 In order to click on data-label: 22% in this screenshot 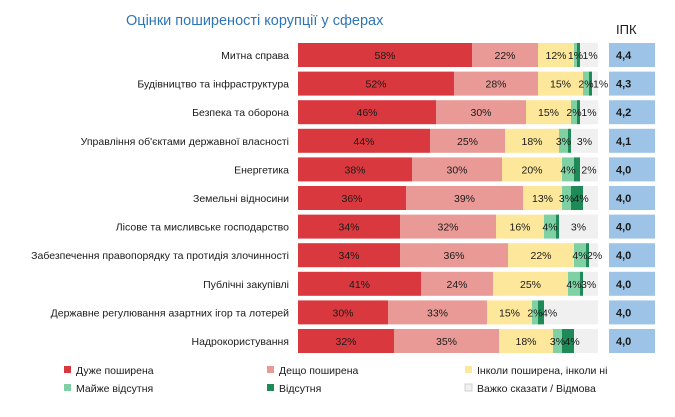, I will do `click(540, 256)`.